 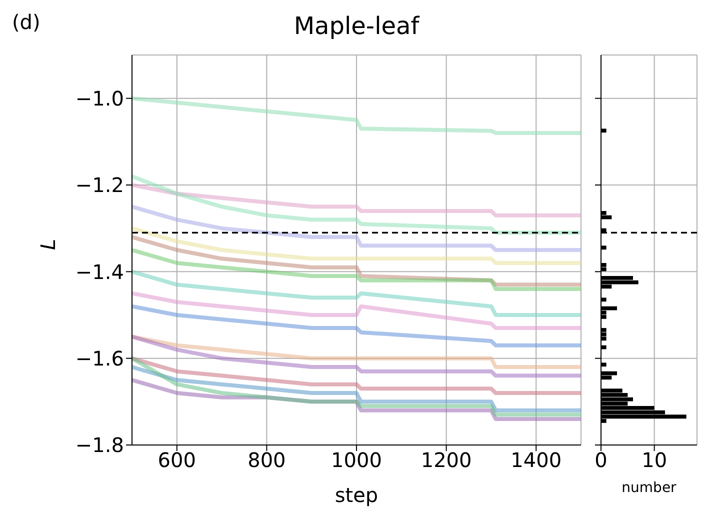 What do you see at coordinates (655, 460) in the screenshot?
I see `x-tick-label: 10` at bounding box center [655, 460].